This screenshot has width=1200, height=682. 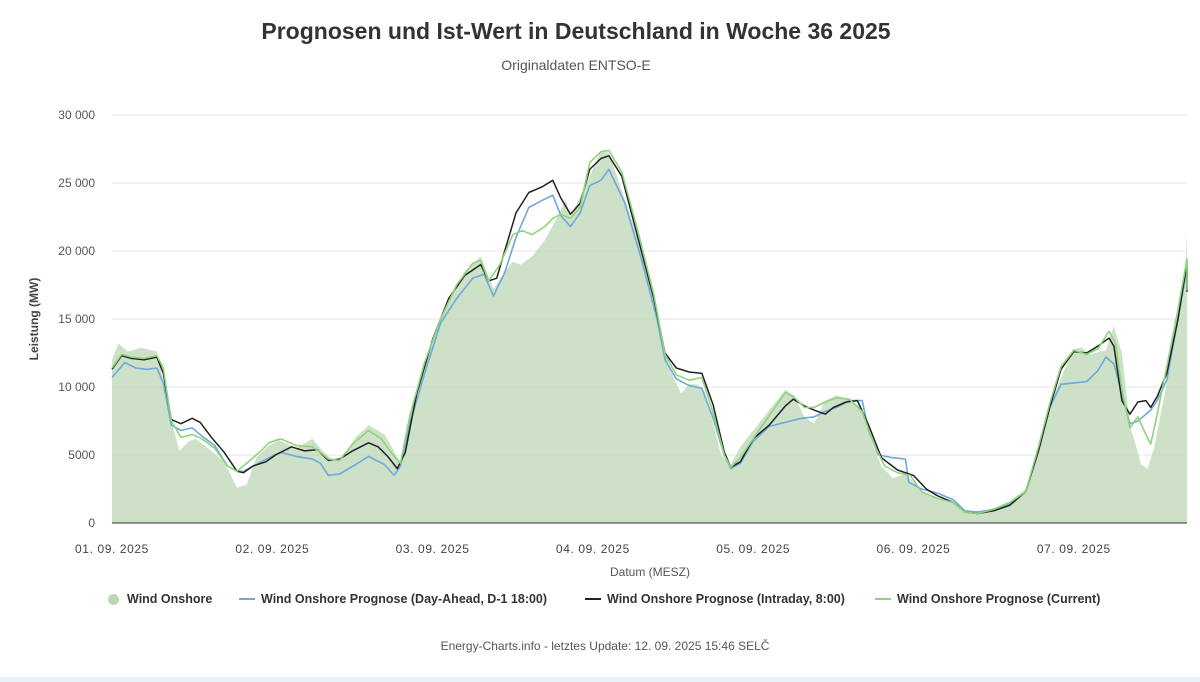 I want to click on legend-marker-area, so click(x=113, y=599).